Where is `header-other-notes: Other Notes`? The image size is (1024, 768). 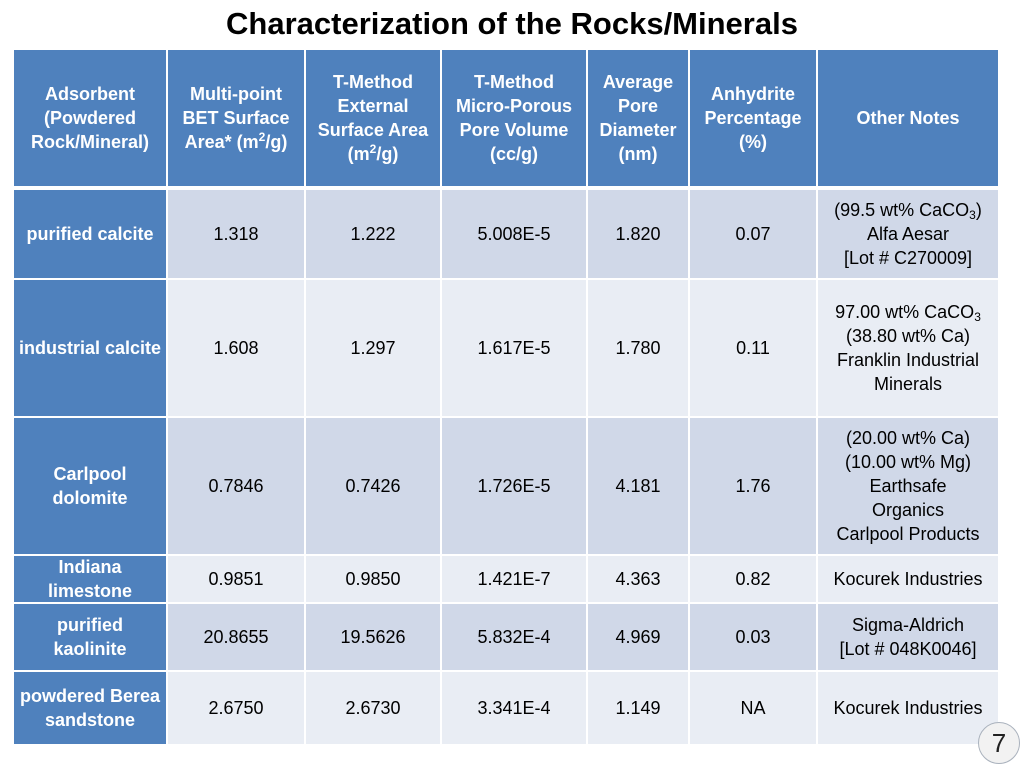 header-other-notes: Other Notes is located at coordinates (908, 118).